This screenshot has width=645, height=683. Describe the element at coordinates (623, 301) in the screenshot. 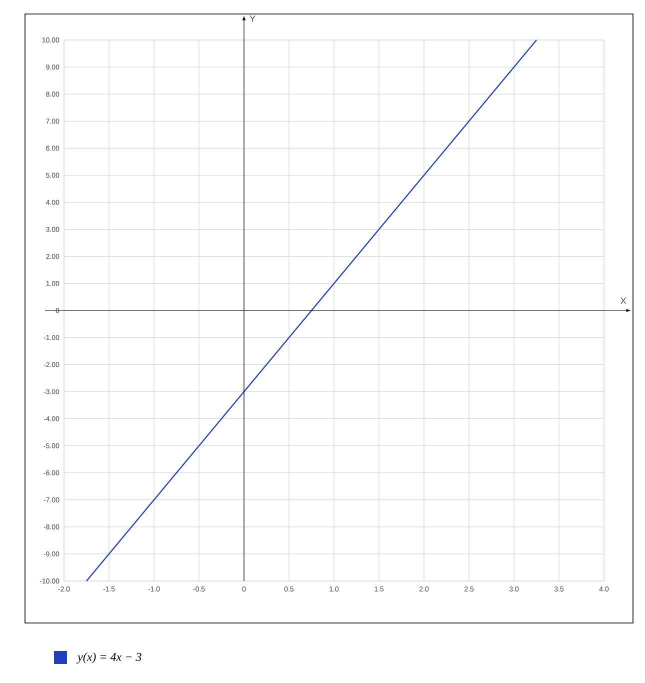

I see `x-axis-title: X` at that location.